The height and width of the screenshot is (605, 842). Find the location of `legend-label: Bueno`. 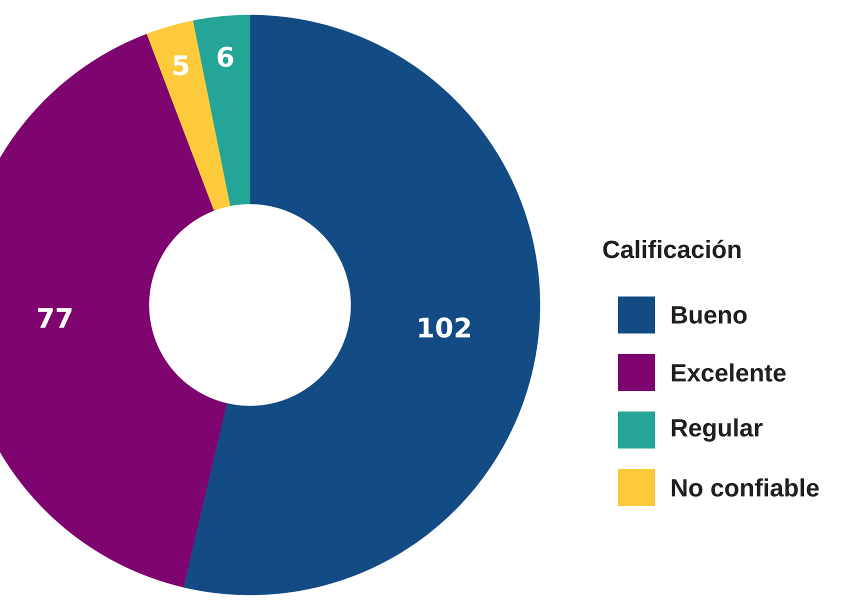

legend-label: Bueno is located at coordinates (709, 315).